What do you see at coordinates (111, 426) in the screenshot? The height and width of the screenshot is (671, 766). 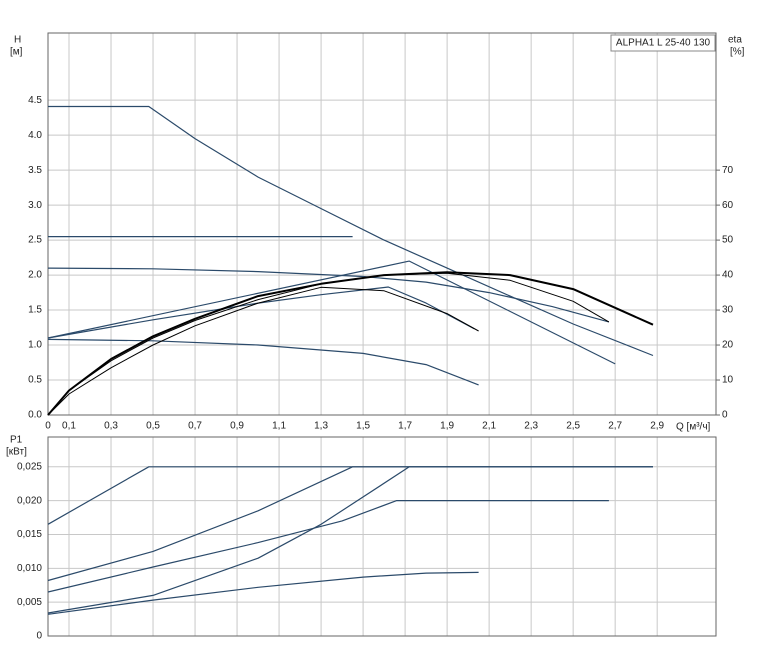 I see `x-tick-label: 0,3` at bounding box center [111, 426].